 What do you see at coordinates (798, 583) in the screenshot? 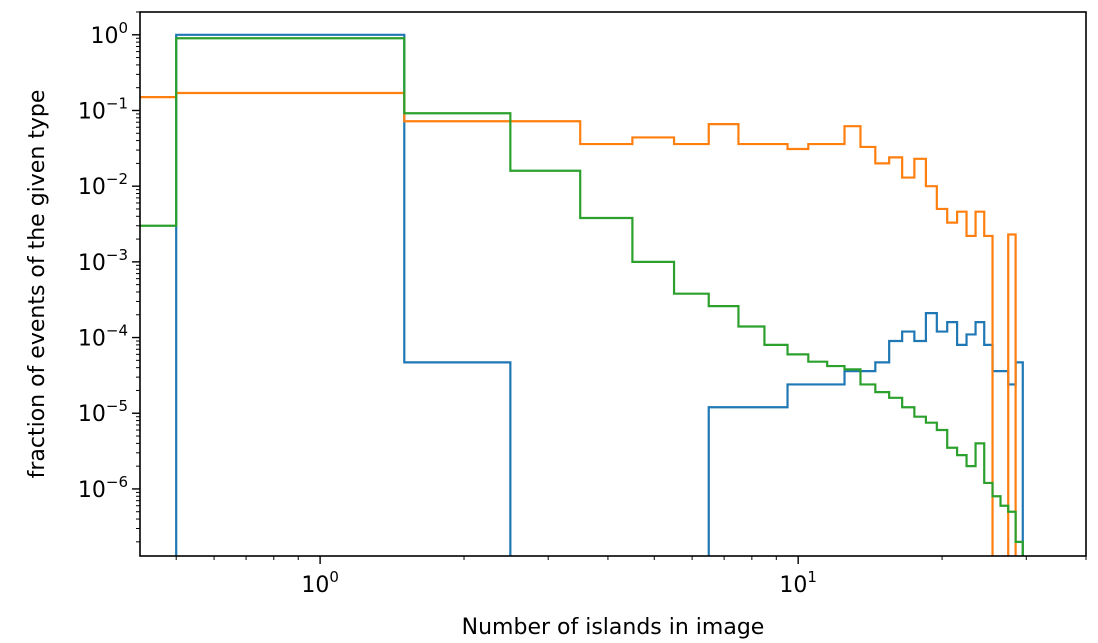
I see `x-tick-label: 10¹` at bounding box center [798, 583].